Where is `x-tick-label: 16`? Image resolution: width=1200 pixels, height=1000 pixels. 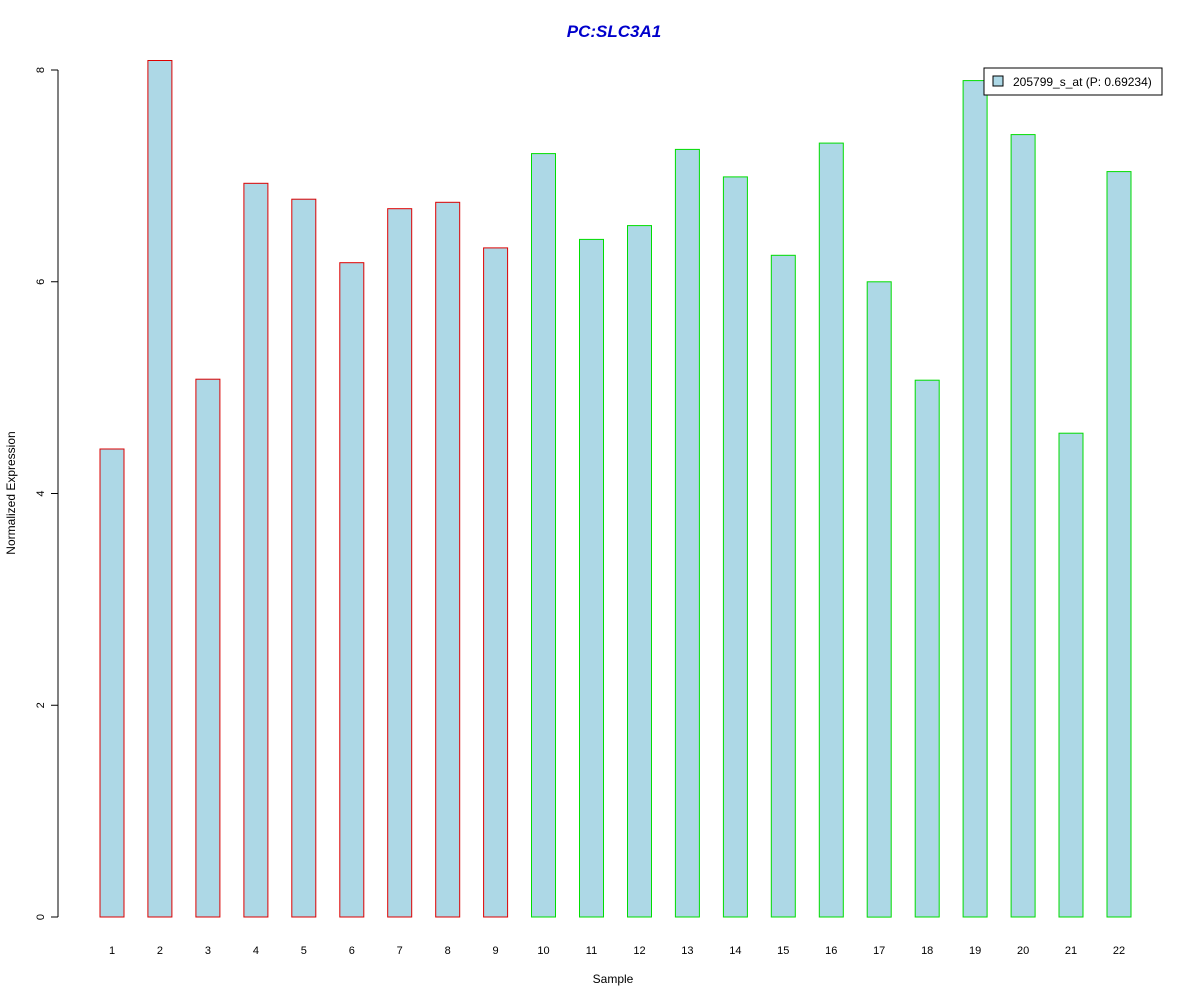 x-tick-label: 16 is located at coordinates (831, 951).